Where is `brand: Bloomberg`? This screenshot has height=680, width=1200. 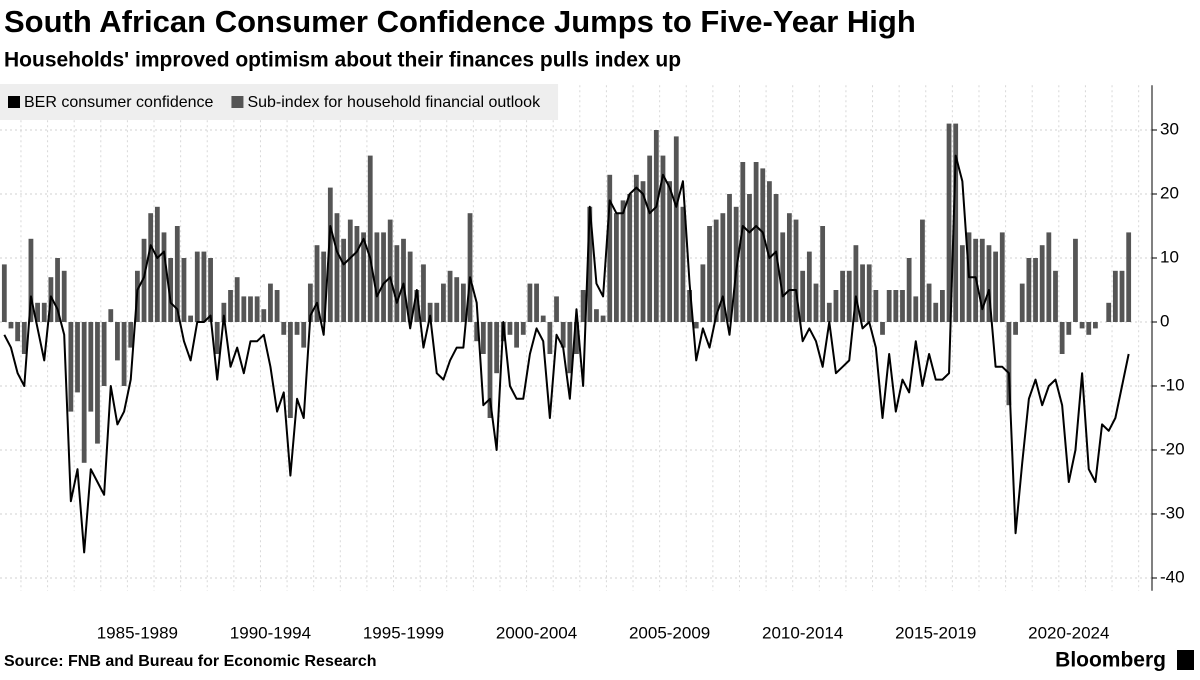
brand: Bloomberg is located at coordinates (1110, 660).